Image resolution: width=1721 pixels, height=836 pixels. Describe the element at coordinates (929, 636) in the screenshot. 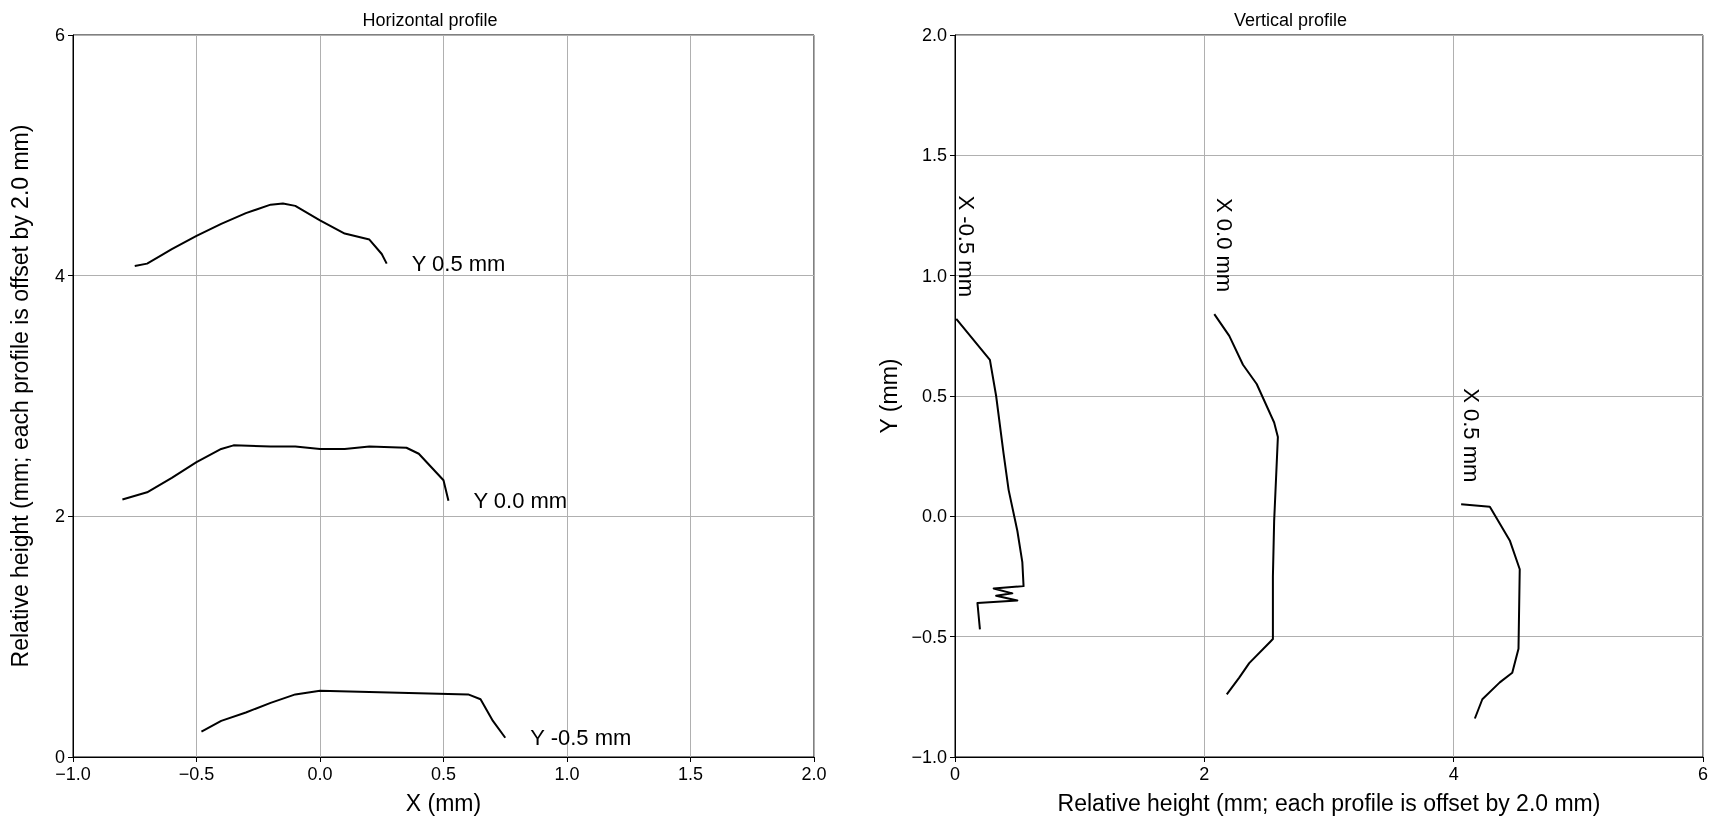

I see `y-tick-label: −0.5` at that location.